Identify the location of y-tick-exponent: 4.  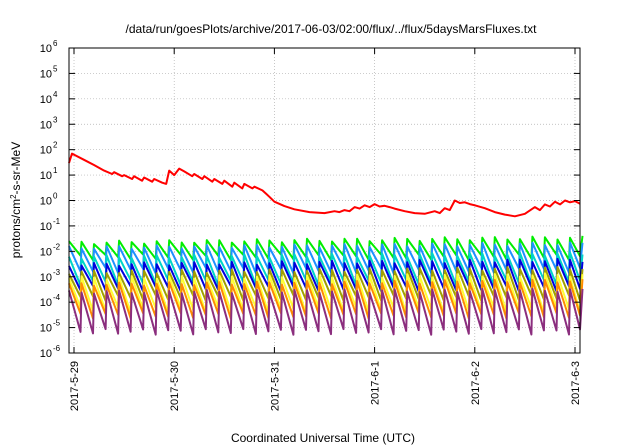
(55, 94).